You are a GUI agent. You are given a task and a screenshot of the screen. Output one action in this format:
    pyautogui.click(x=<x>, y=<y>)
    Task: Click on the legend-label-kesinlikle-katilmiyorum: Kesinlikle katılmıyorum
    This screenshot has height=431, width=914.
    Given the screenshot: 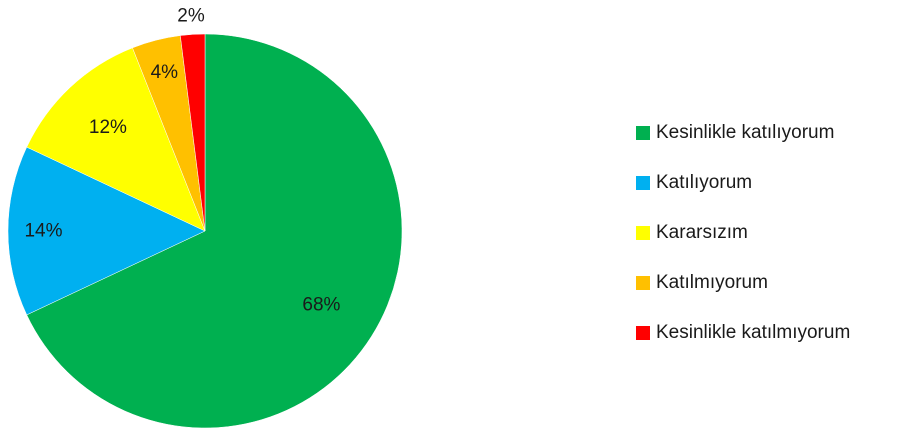 What is the action you would take?
    pyautogui.click(x=753, y=332)
    